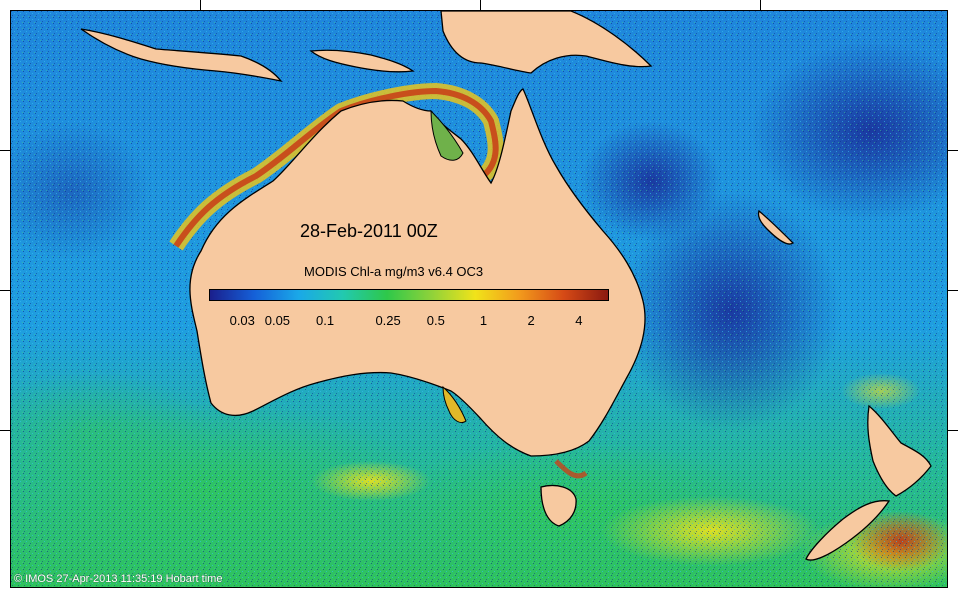 Image resolution: width=970 pixels, height=600 pixels. I want to click on gulfs, so click(448, 266).